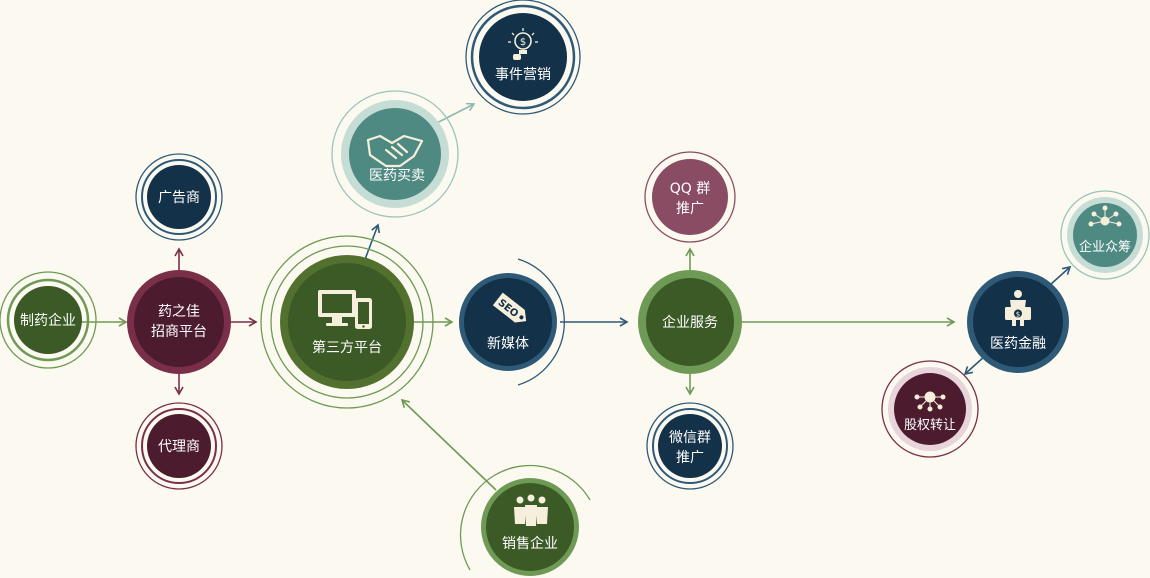 Image resolution: width=1150 pixels, height=578 pixels. What do you see at coordinates (347, 347) in the screenshot?
I see `third-party-platform-label: 第三方平台` at bounding box center [347, 347].